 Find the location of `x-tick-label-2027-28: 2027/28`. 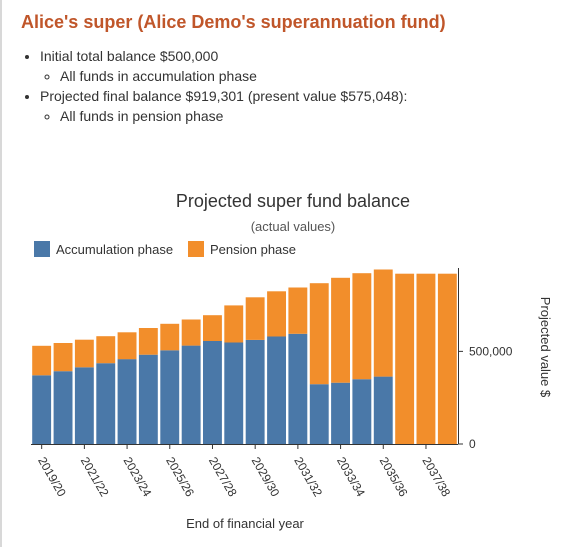

x-tick-label-2027-28: 2027/28 is located at coordinates (223, 477).